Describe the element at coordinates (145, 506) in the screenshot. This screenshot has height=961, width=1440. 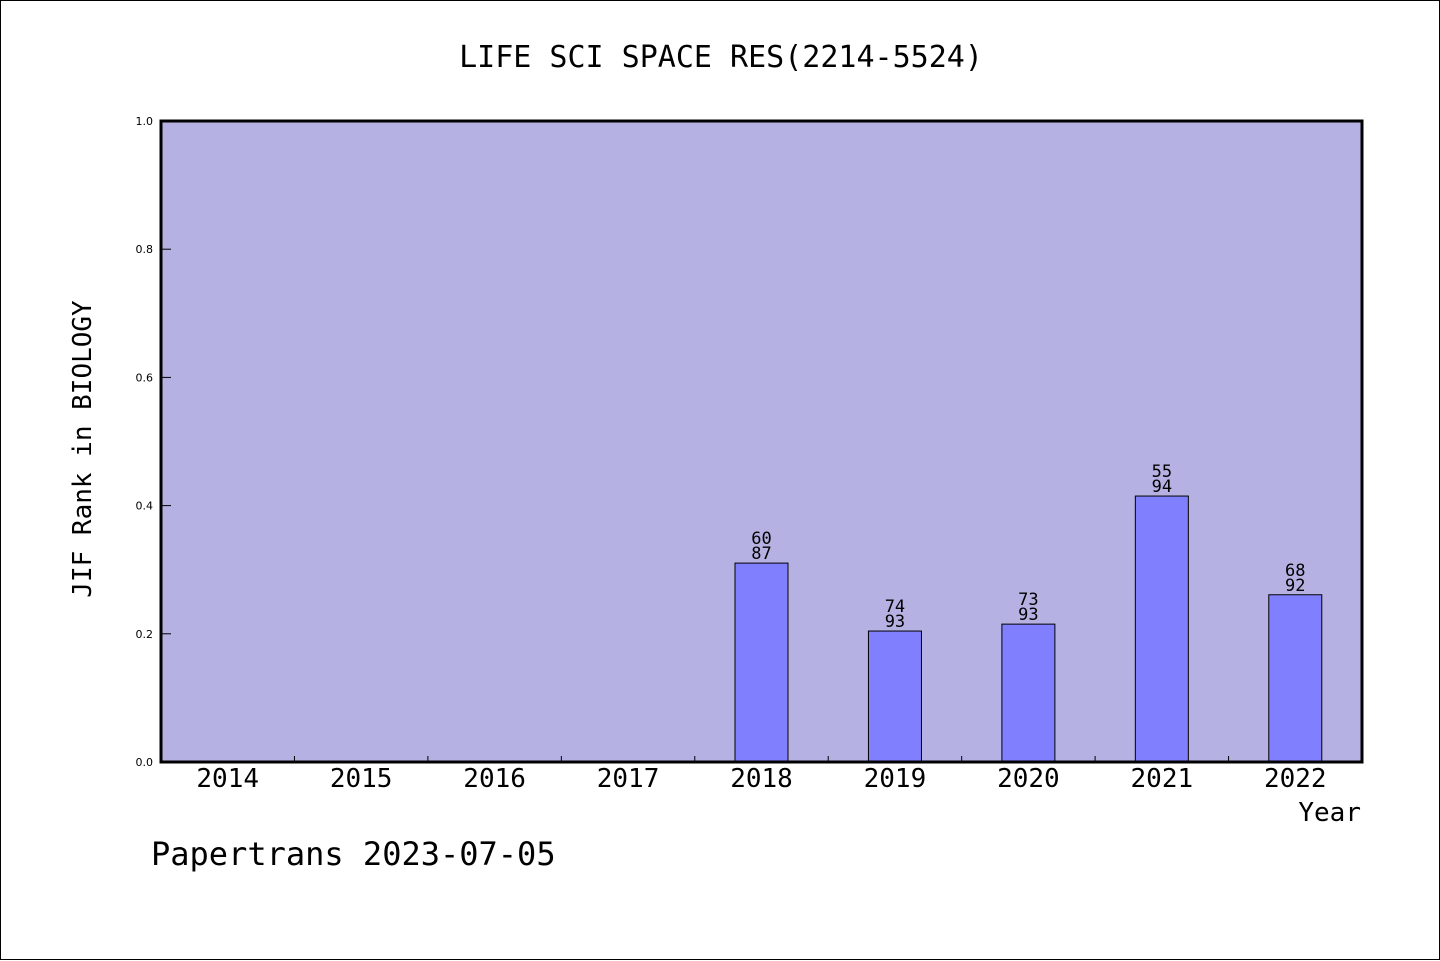
I see `y-tick-label: 0.4` at that location.